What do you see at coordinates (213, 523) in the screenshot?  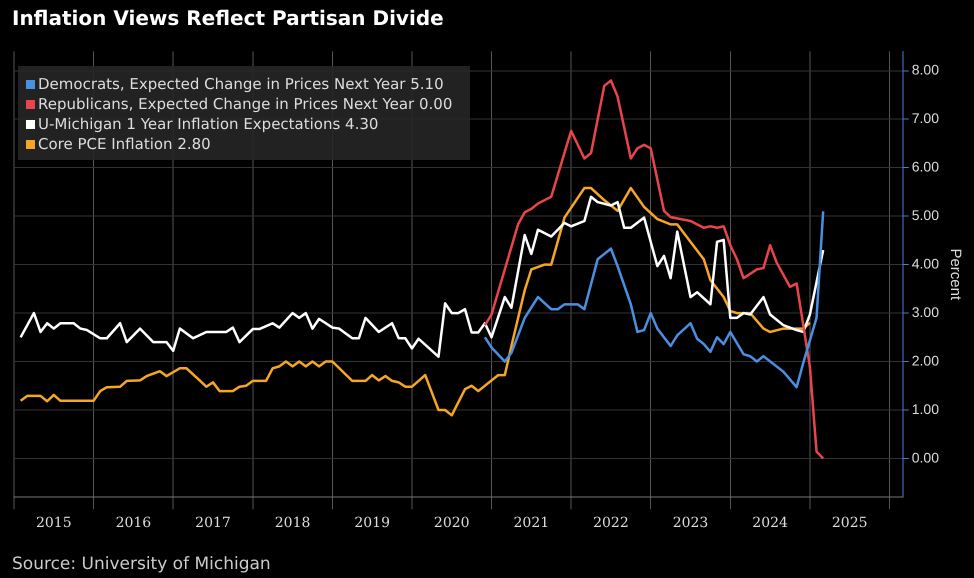 I see `x-tick-label: 2017` at bounding box center [213, 523].